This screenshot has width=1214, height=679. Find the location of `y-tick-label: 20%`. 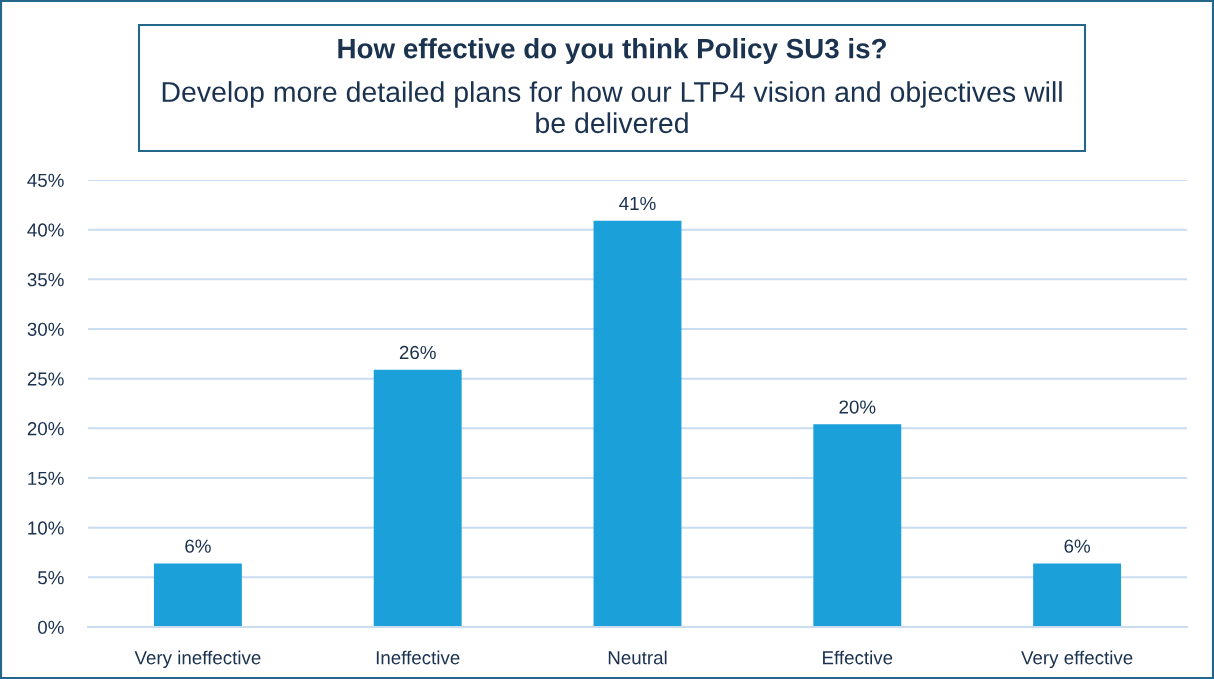

y-tick-label: 20% is located at coordinates (45, 429).